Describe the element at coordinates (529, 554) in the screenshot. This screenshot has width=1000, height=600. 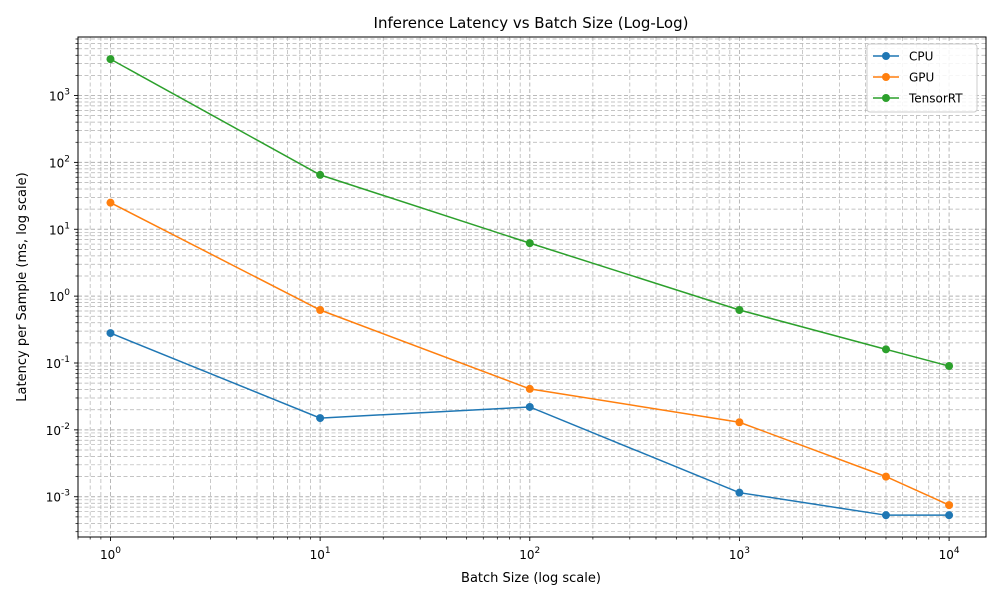
I see `x-tick-label: 10²` at that location.